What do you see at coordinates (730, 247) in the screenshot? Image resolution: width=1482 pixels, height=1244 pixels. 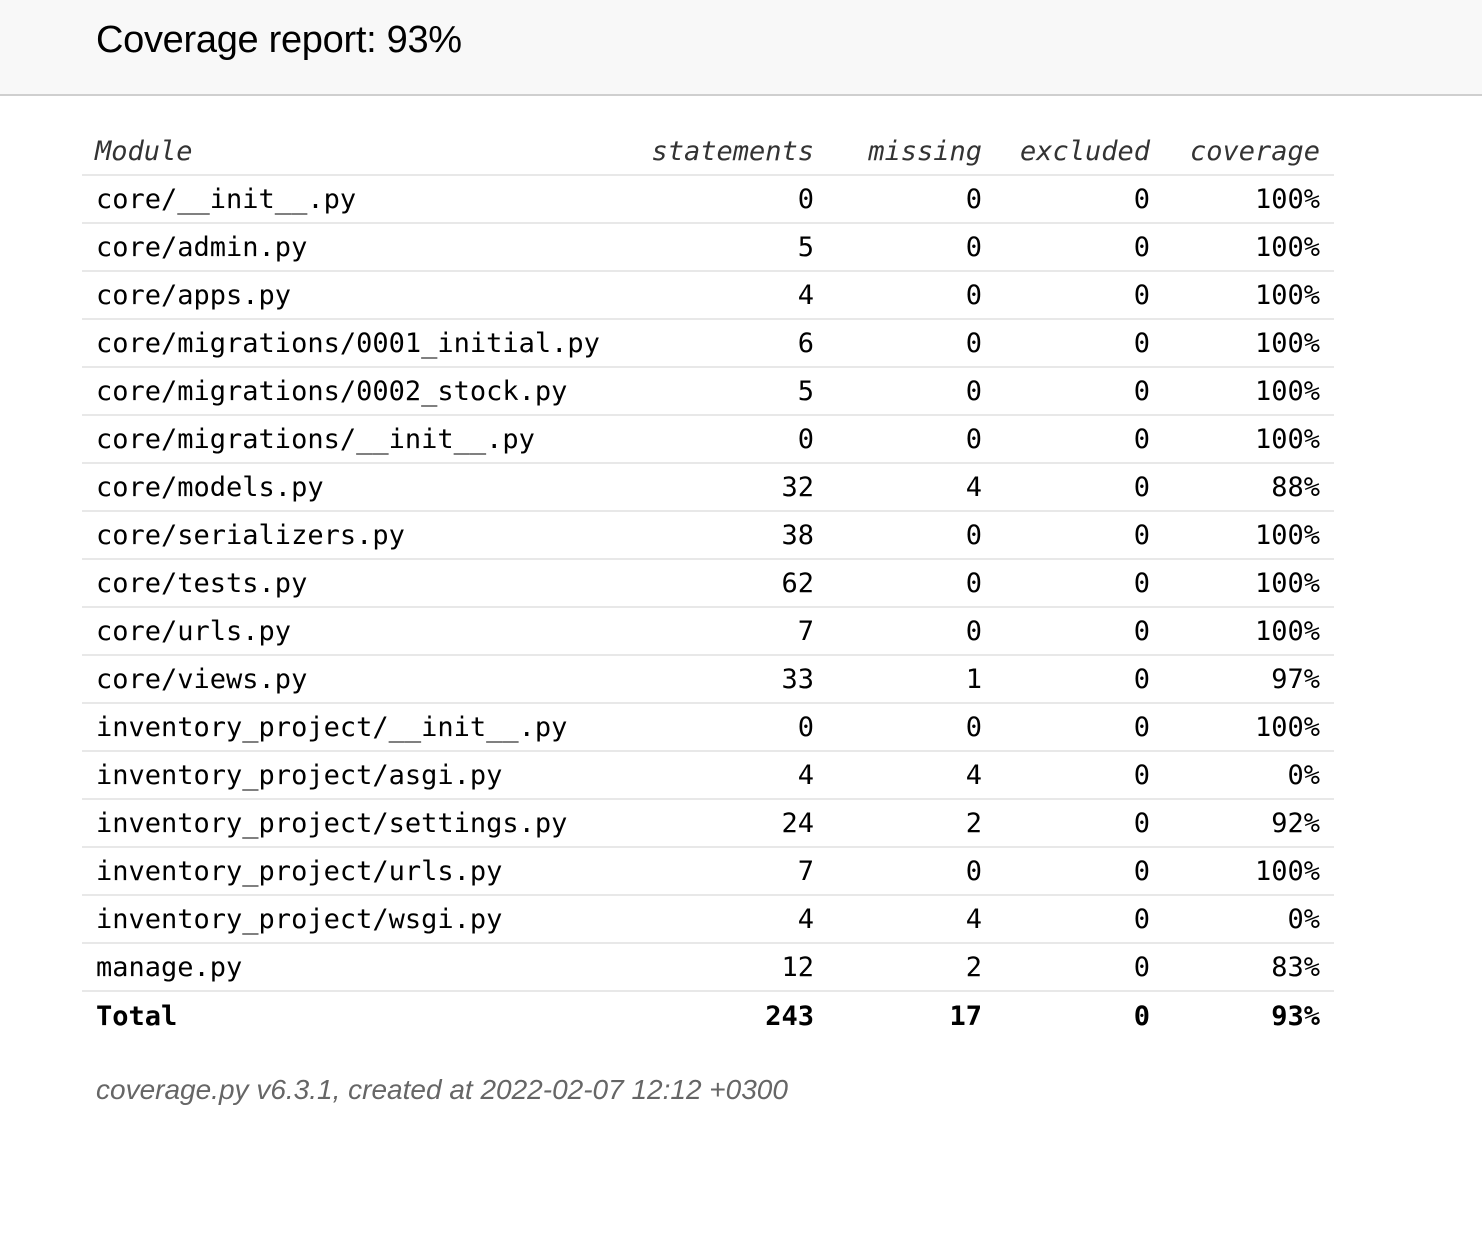 I see `statements-count: 5` at bounding box center [730, 247].